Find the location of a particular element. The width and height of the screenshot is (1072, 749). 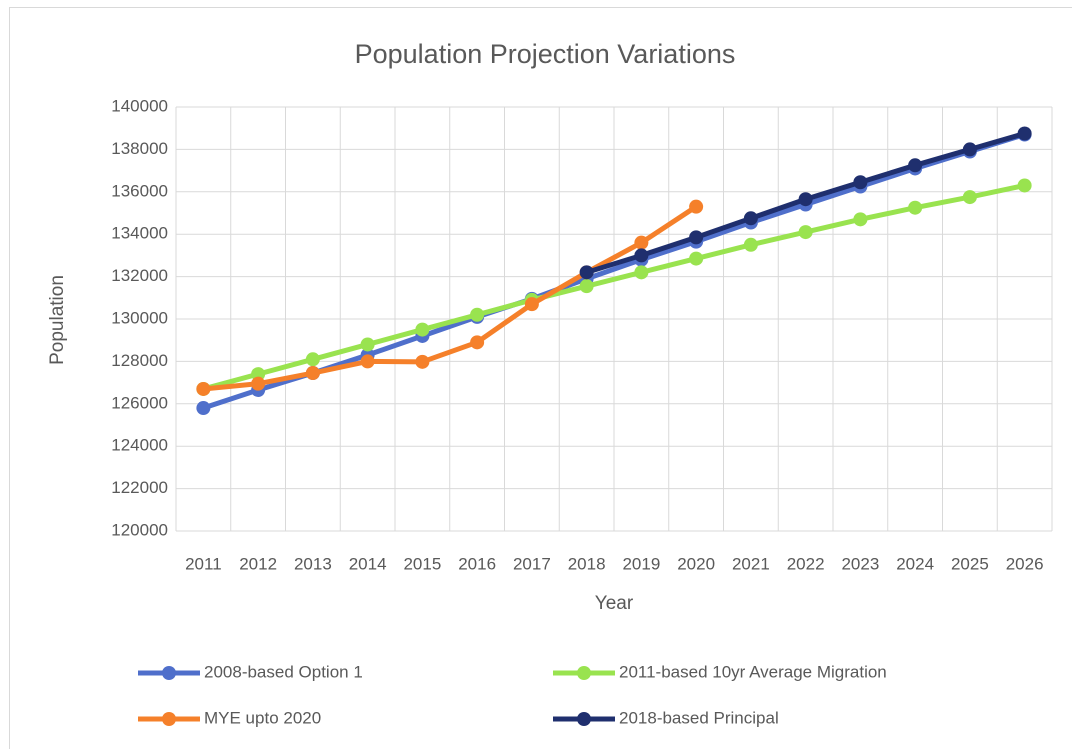

y-tick-label: 122000 is located at coordinates (139, 487).